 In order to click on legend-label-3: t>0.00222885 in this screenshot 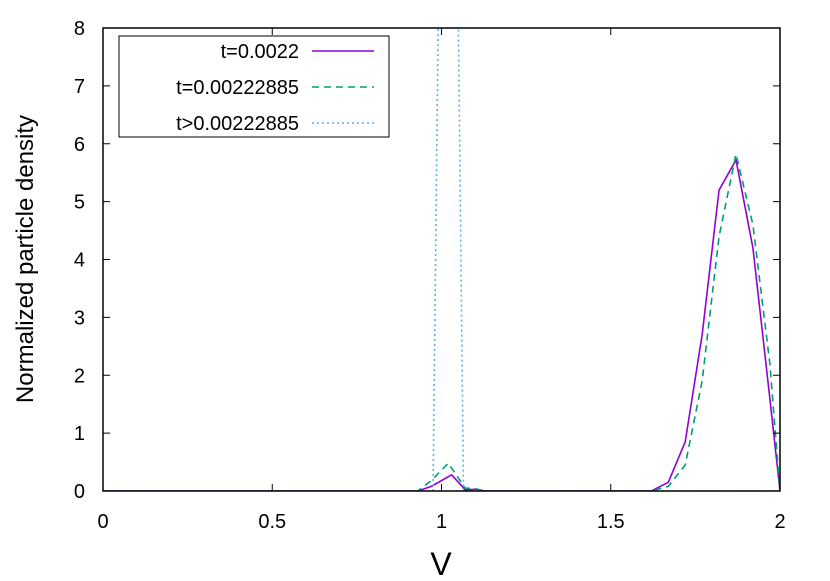, I will do `click(237, 124)`.